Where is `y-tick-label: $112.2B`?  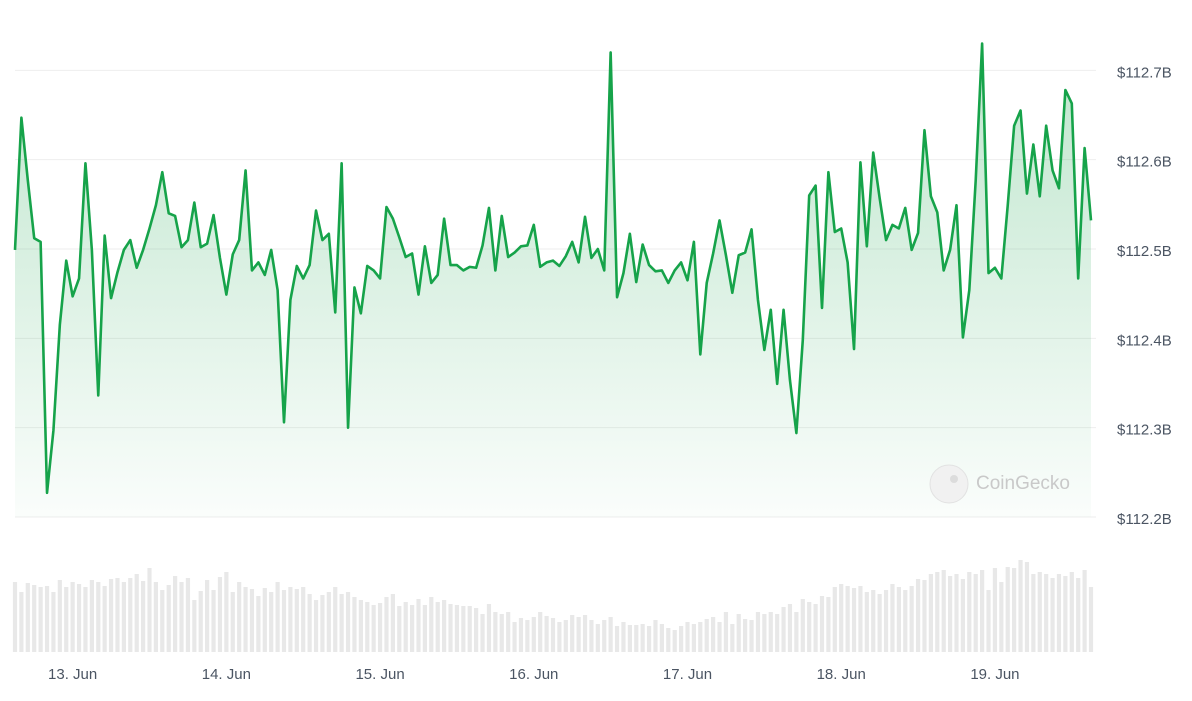 y-tick-label: $112.2B is located at coordinates (1144, 519).